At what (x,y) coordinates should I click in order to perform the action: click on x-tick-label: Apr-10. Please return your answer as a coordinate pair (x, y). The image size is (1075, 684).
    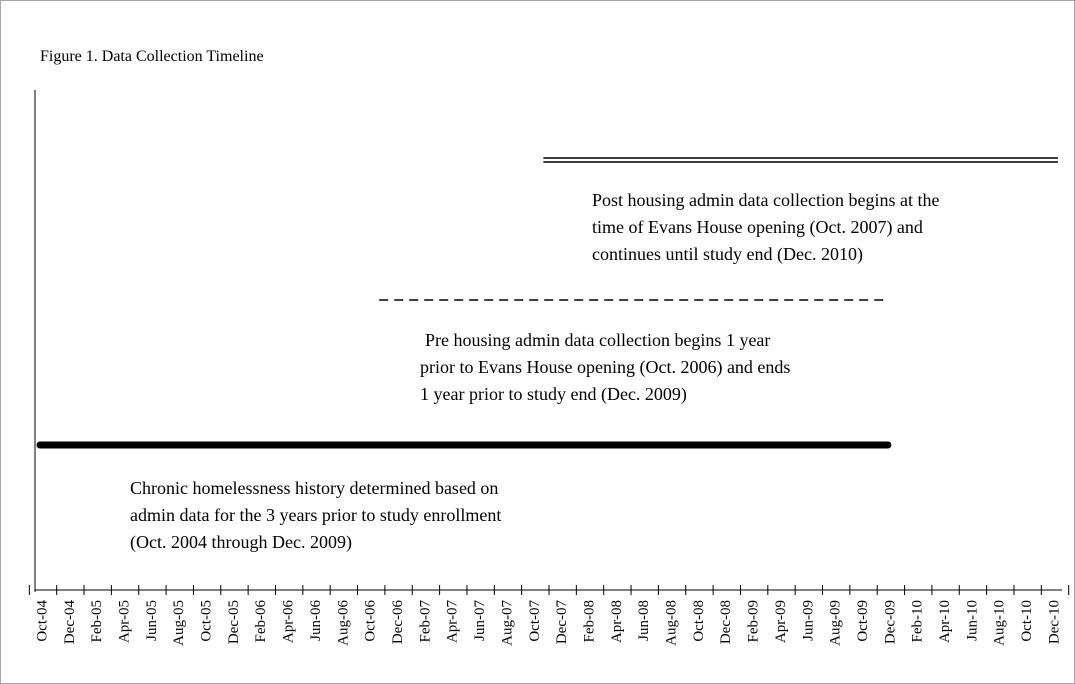
    Looking at the image, I should click on (945, 621).